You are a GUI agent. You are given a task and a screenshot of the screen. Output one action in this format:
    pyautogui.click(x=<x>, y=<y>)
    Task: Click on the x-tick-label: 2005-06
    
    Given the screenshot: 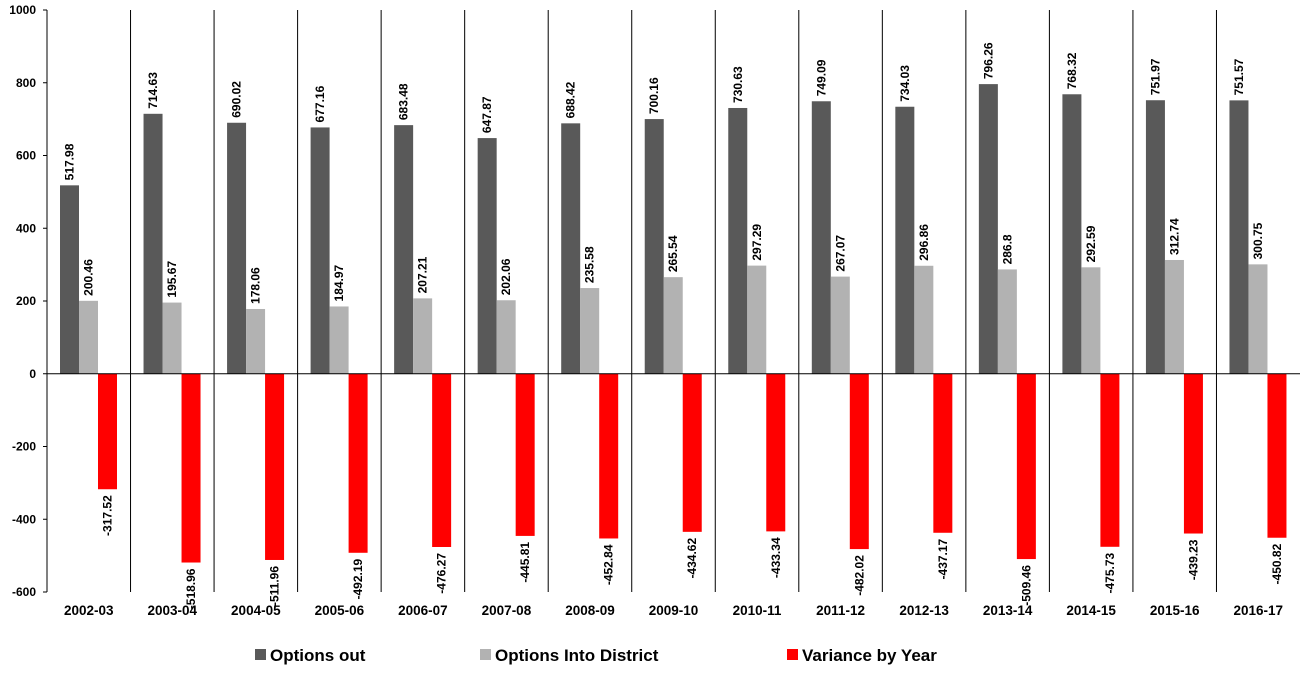 What is the action you would take?
    pyautogui.click(x=340, y=610)
    